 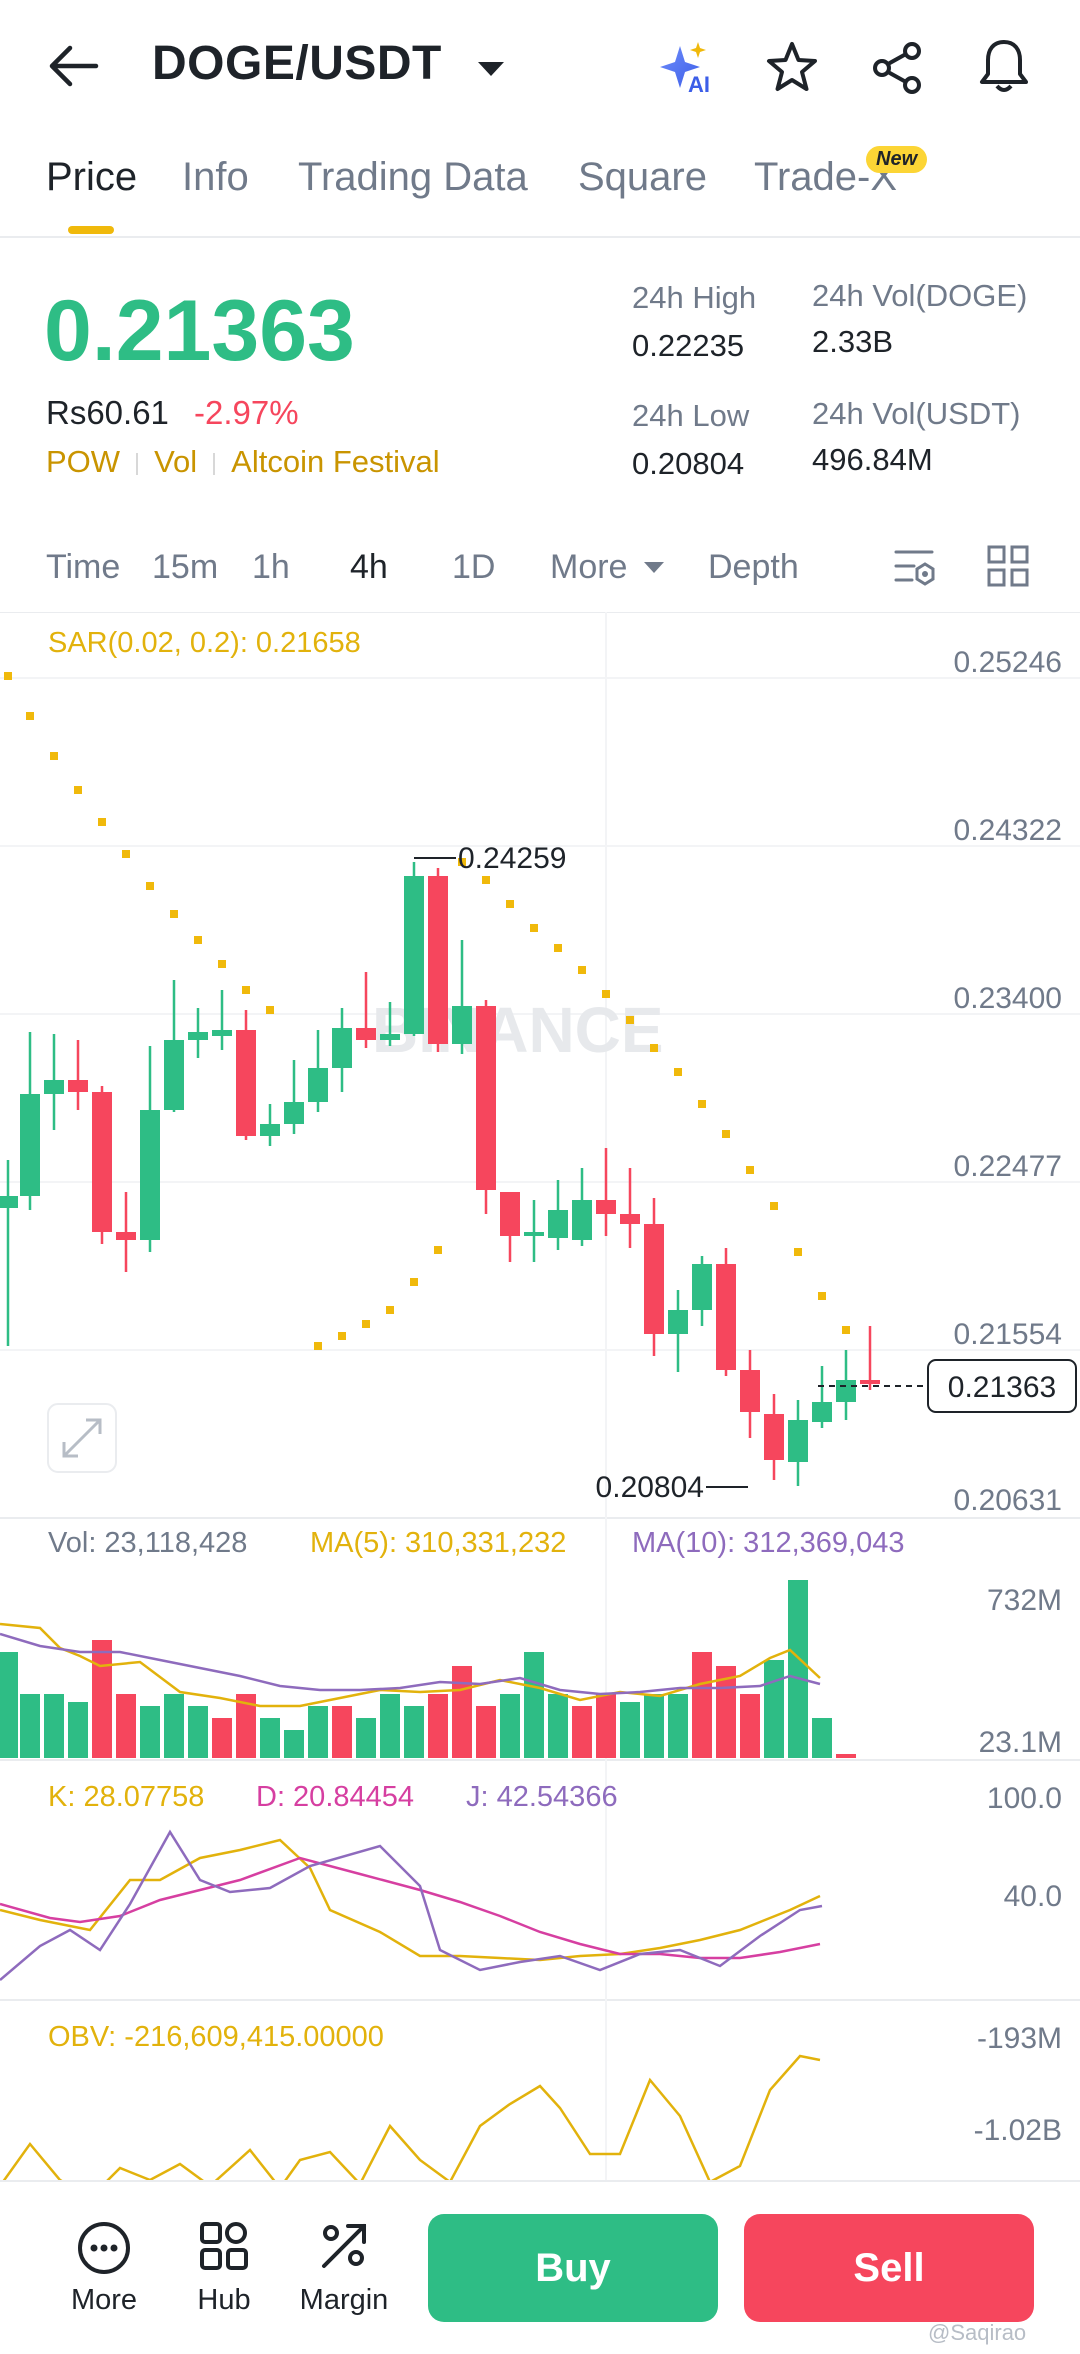 I want to click on kdj-d-label: D: 20.84454, so click(x=335, y=1797).